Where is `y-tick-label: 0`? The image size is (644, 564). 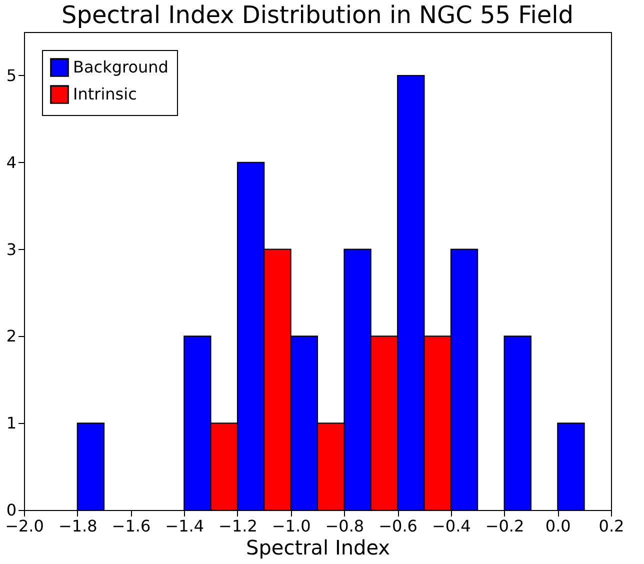
y-tick-label: 0 is located at coordinates (11, 510).